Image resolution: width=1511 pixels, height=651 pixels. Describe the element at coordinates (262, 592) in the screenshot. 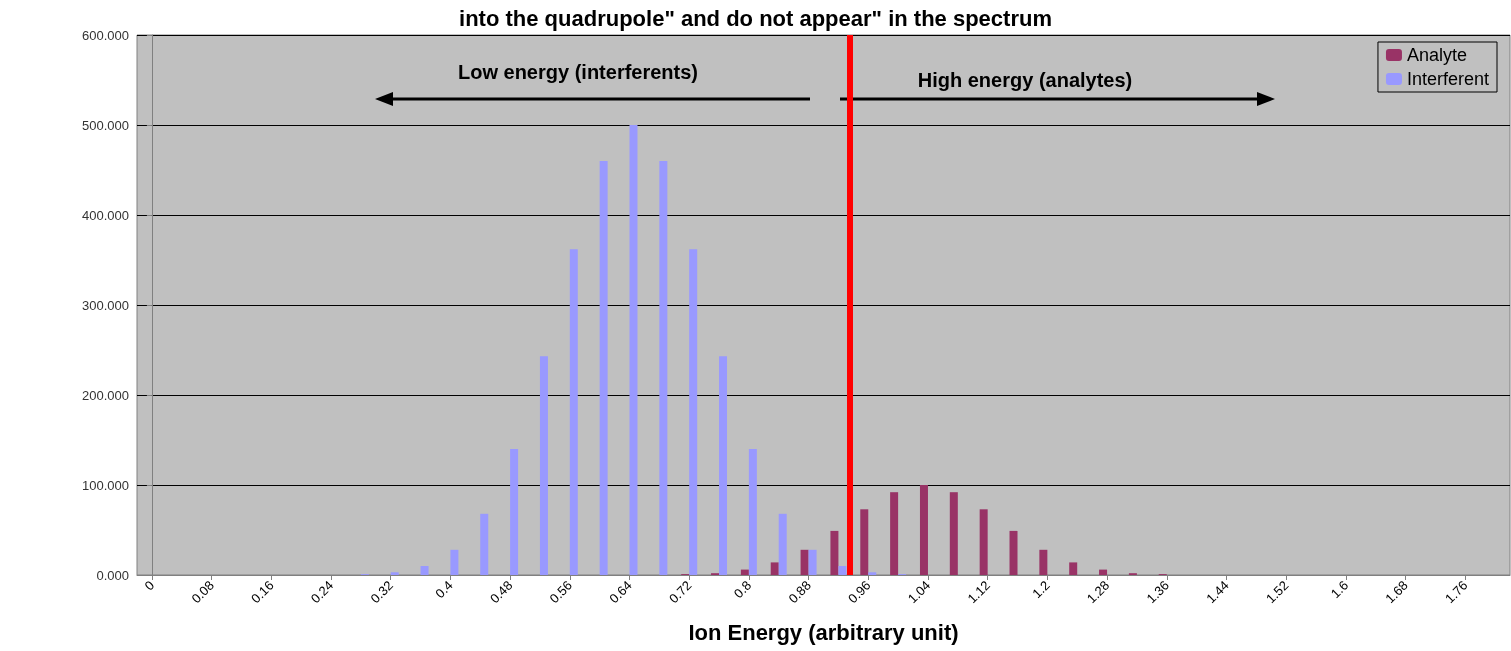

I see `x-tick-label: 0.16` at that location.